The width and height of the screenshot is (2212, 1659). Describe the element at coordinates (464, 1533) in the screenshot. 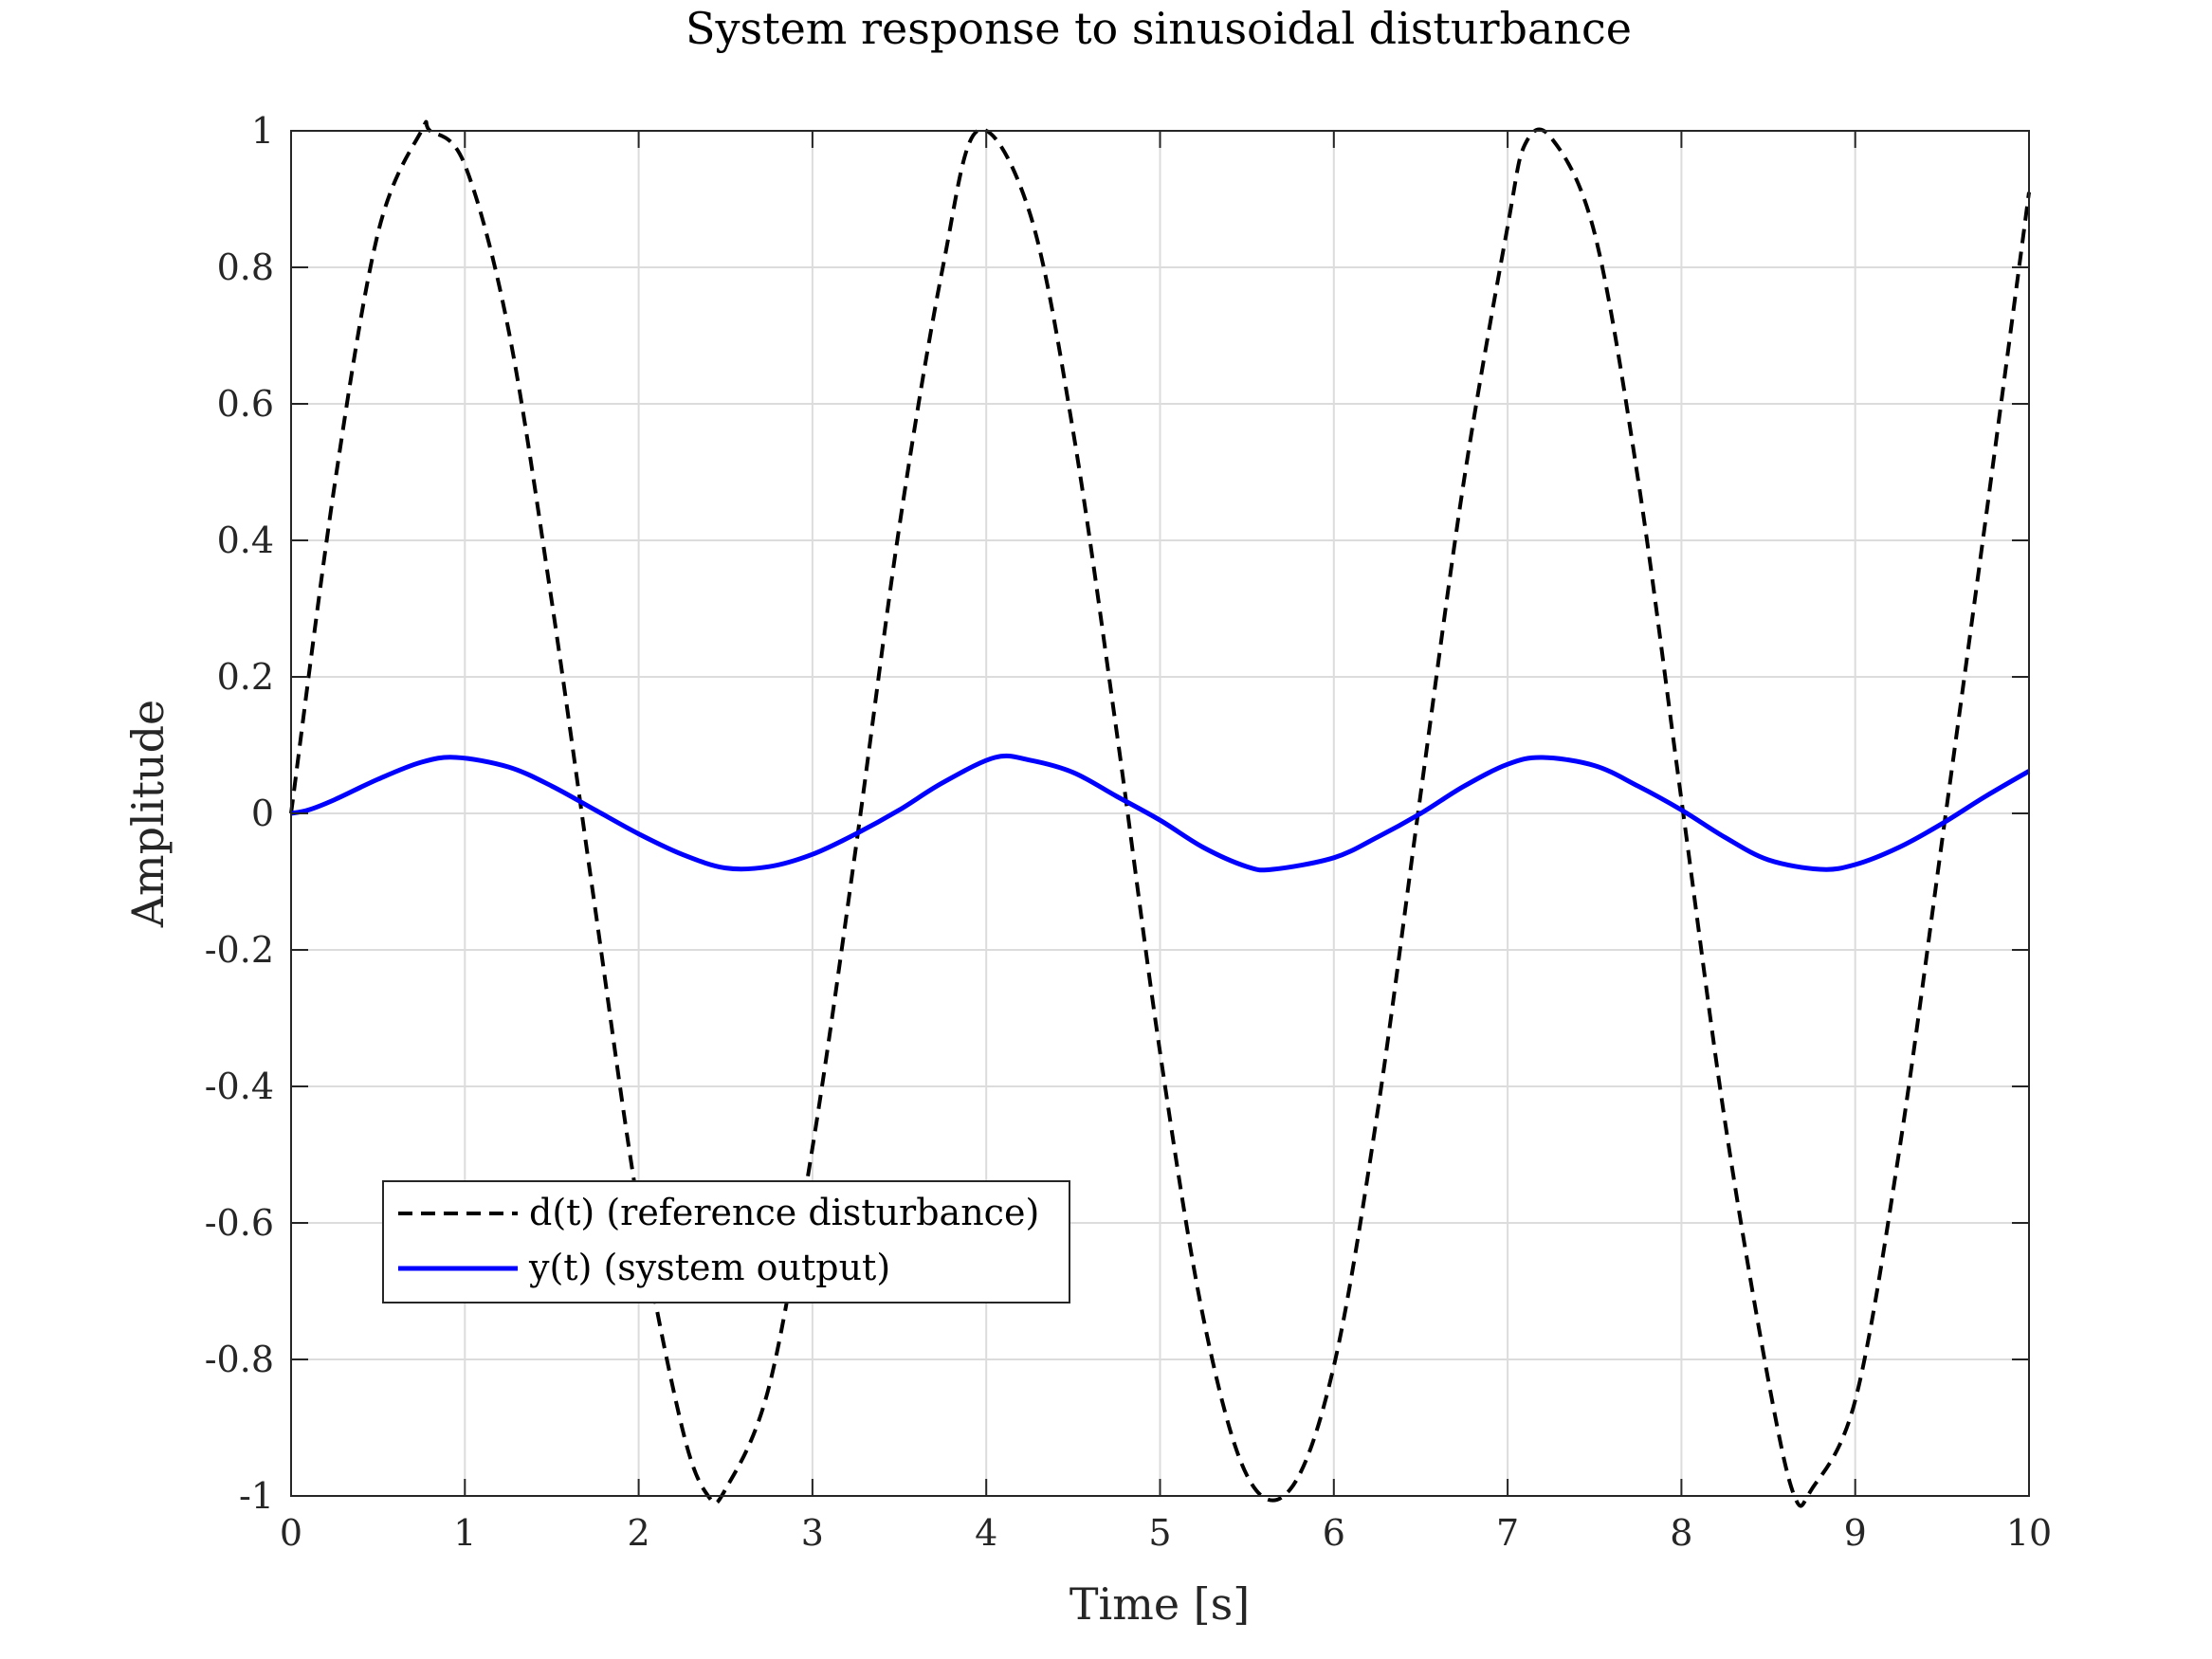

I see `x-tick-label: 1` at that location.